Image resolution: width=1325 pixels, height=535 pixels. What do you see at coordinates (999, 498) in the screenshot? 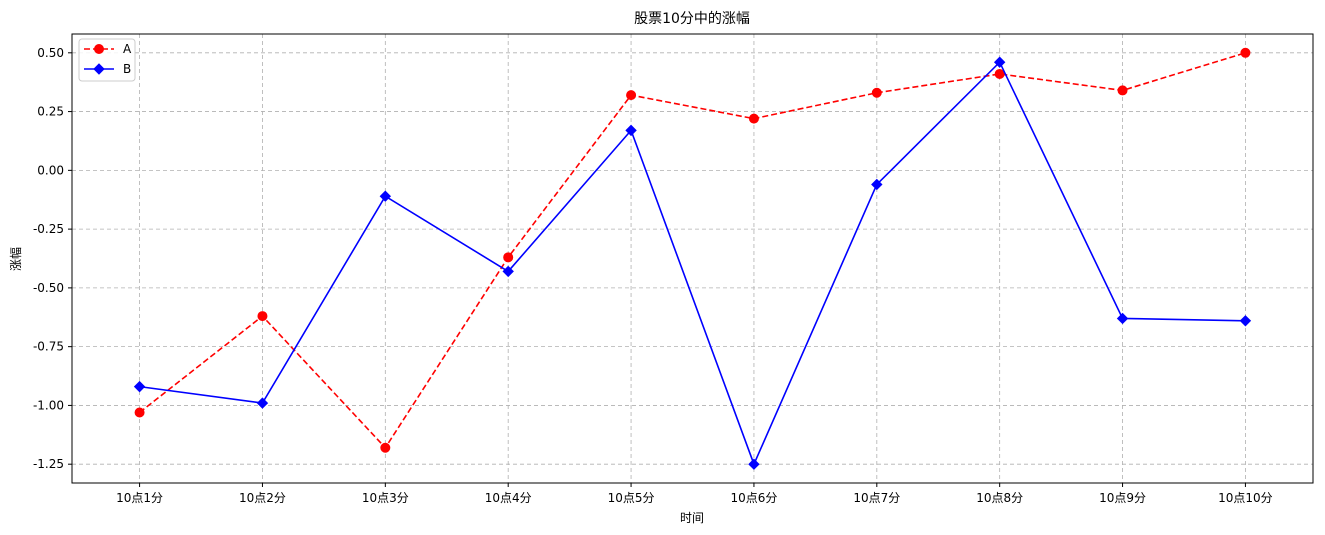
I see `x-tick-label: 10点8分` at bounding box center [999, 498].